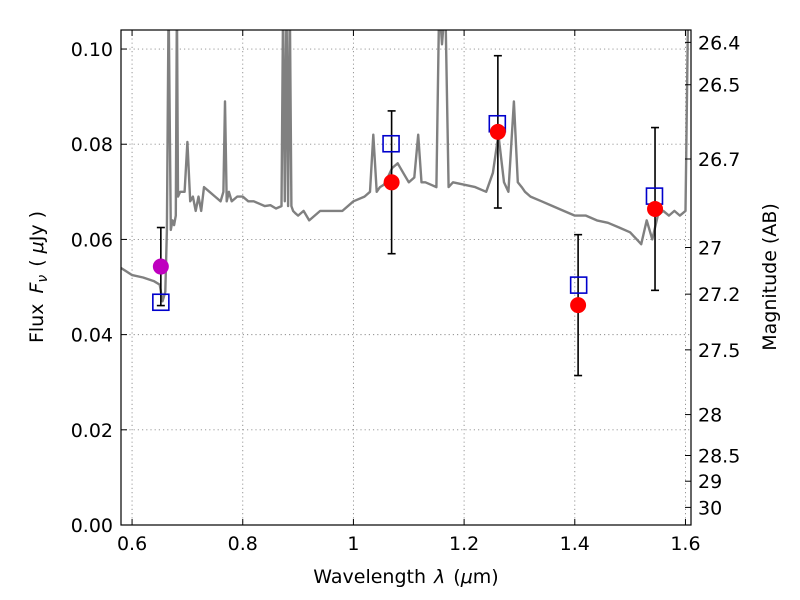  Describe the element at coordinates (719, 86) in the screenshot. I see `right-tick-label: 26.5` at that location.